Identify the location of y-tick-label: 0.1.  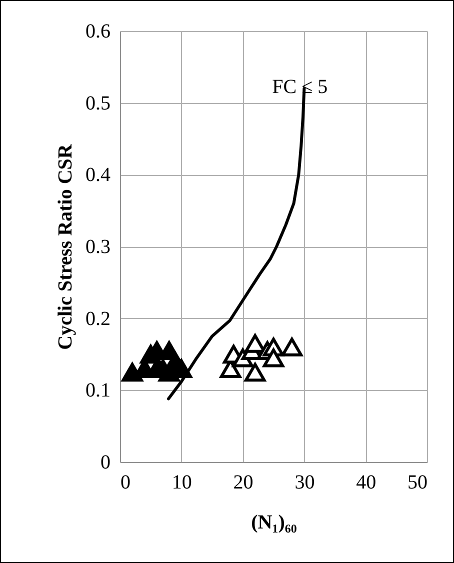
(98, 391).